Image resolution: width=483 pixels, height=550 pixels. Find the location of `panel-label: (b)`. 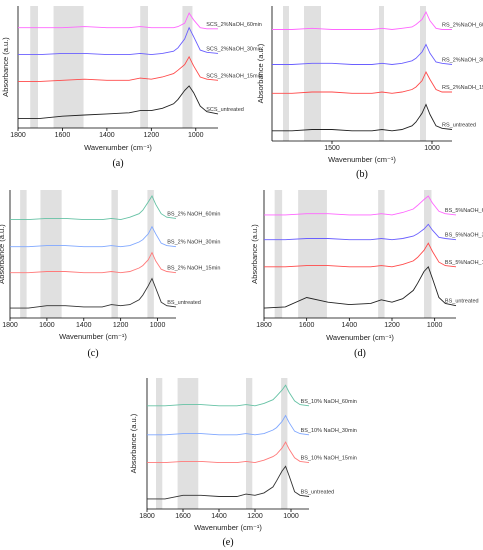

panel-label: (b) is located at coordinates (362, 174).